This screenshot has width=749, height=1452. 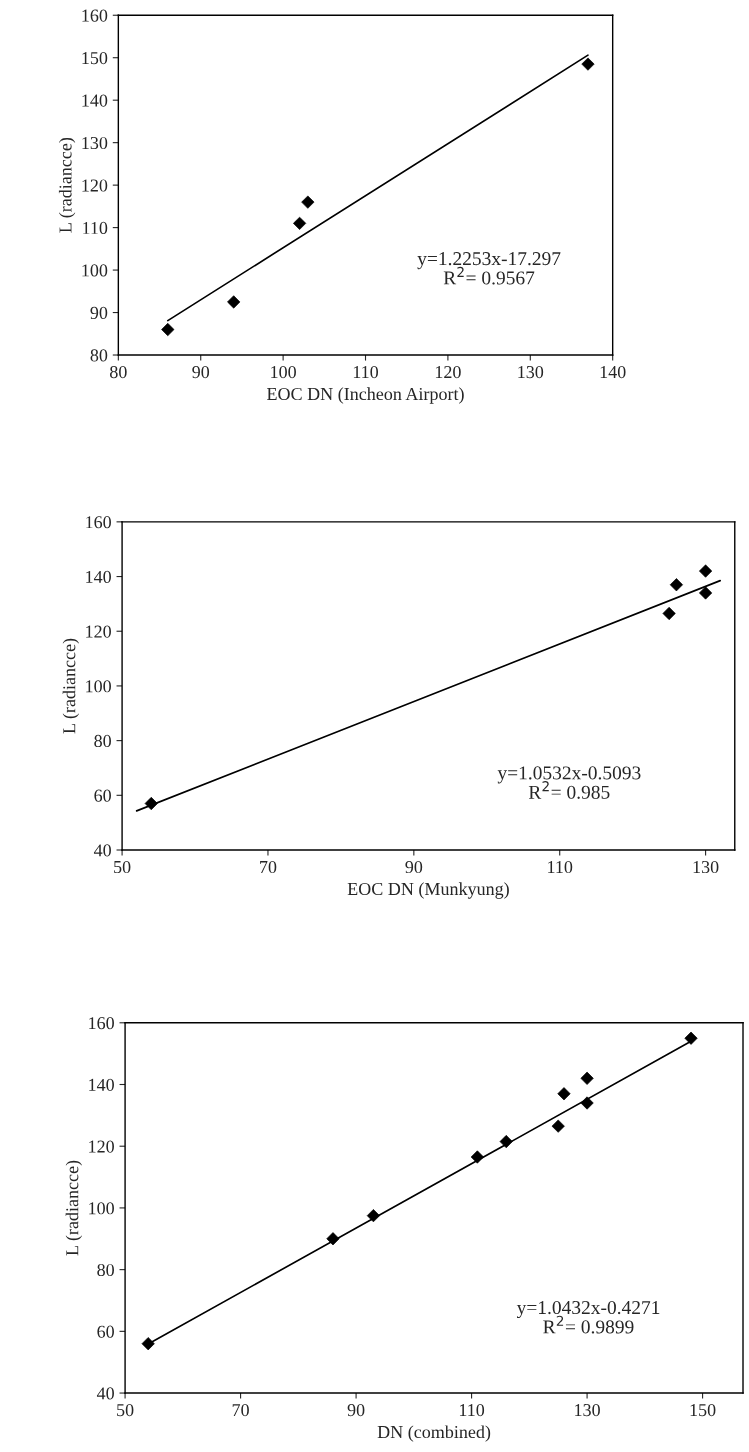 I want to click on x-axis-title: DN (combined), so click(x=434, y=1433).